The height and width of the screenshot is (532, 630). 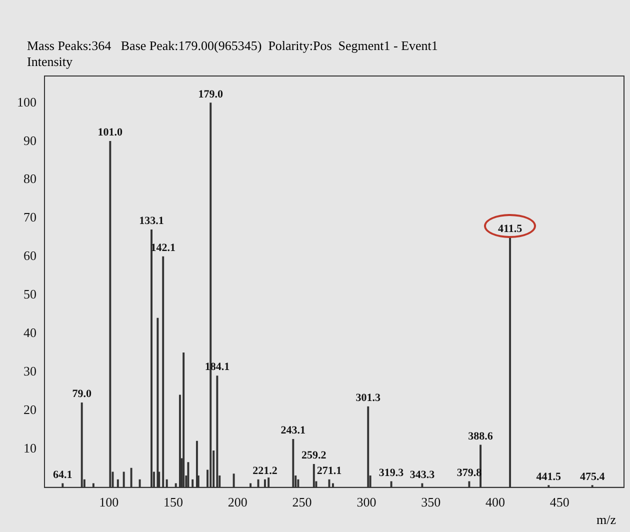 What do you see at coordinates (30, 332) in the screenshot?
I see `y-tick-label: 40` at bounding box center [30, 332].